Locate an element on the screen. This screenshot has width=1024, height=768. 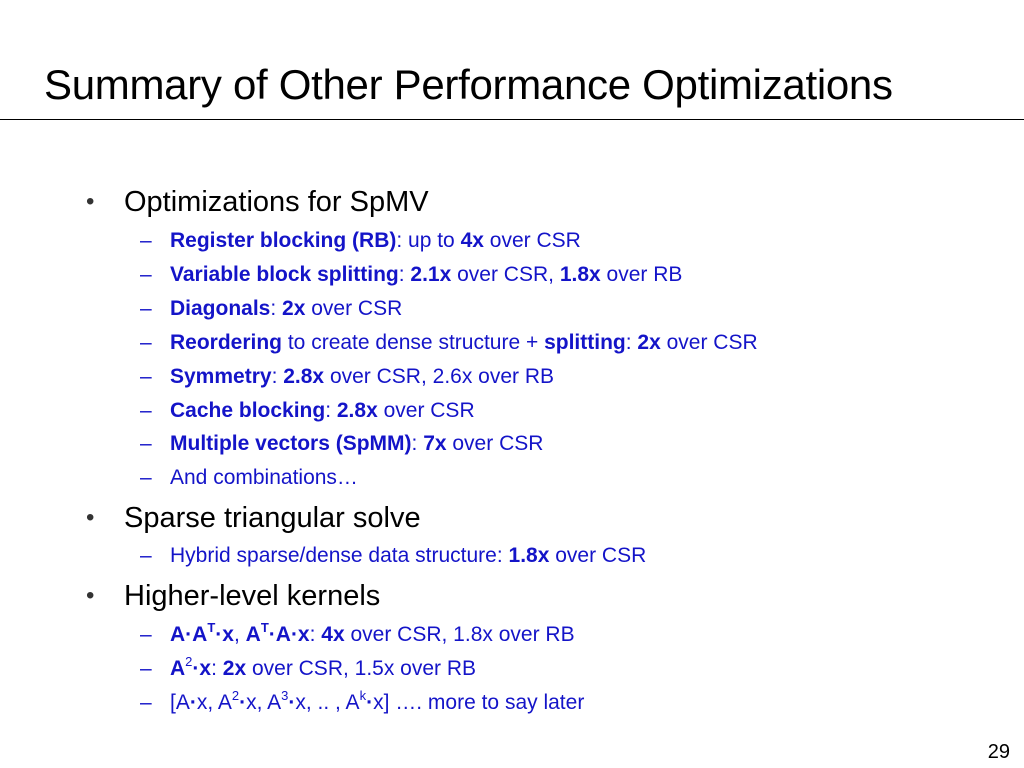
sub-item-a2x: – A2·x: 2x over CSR, 1.5x over RB is located at coordinates (308, 669).